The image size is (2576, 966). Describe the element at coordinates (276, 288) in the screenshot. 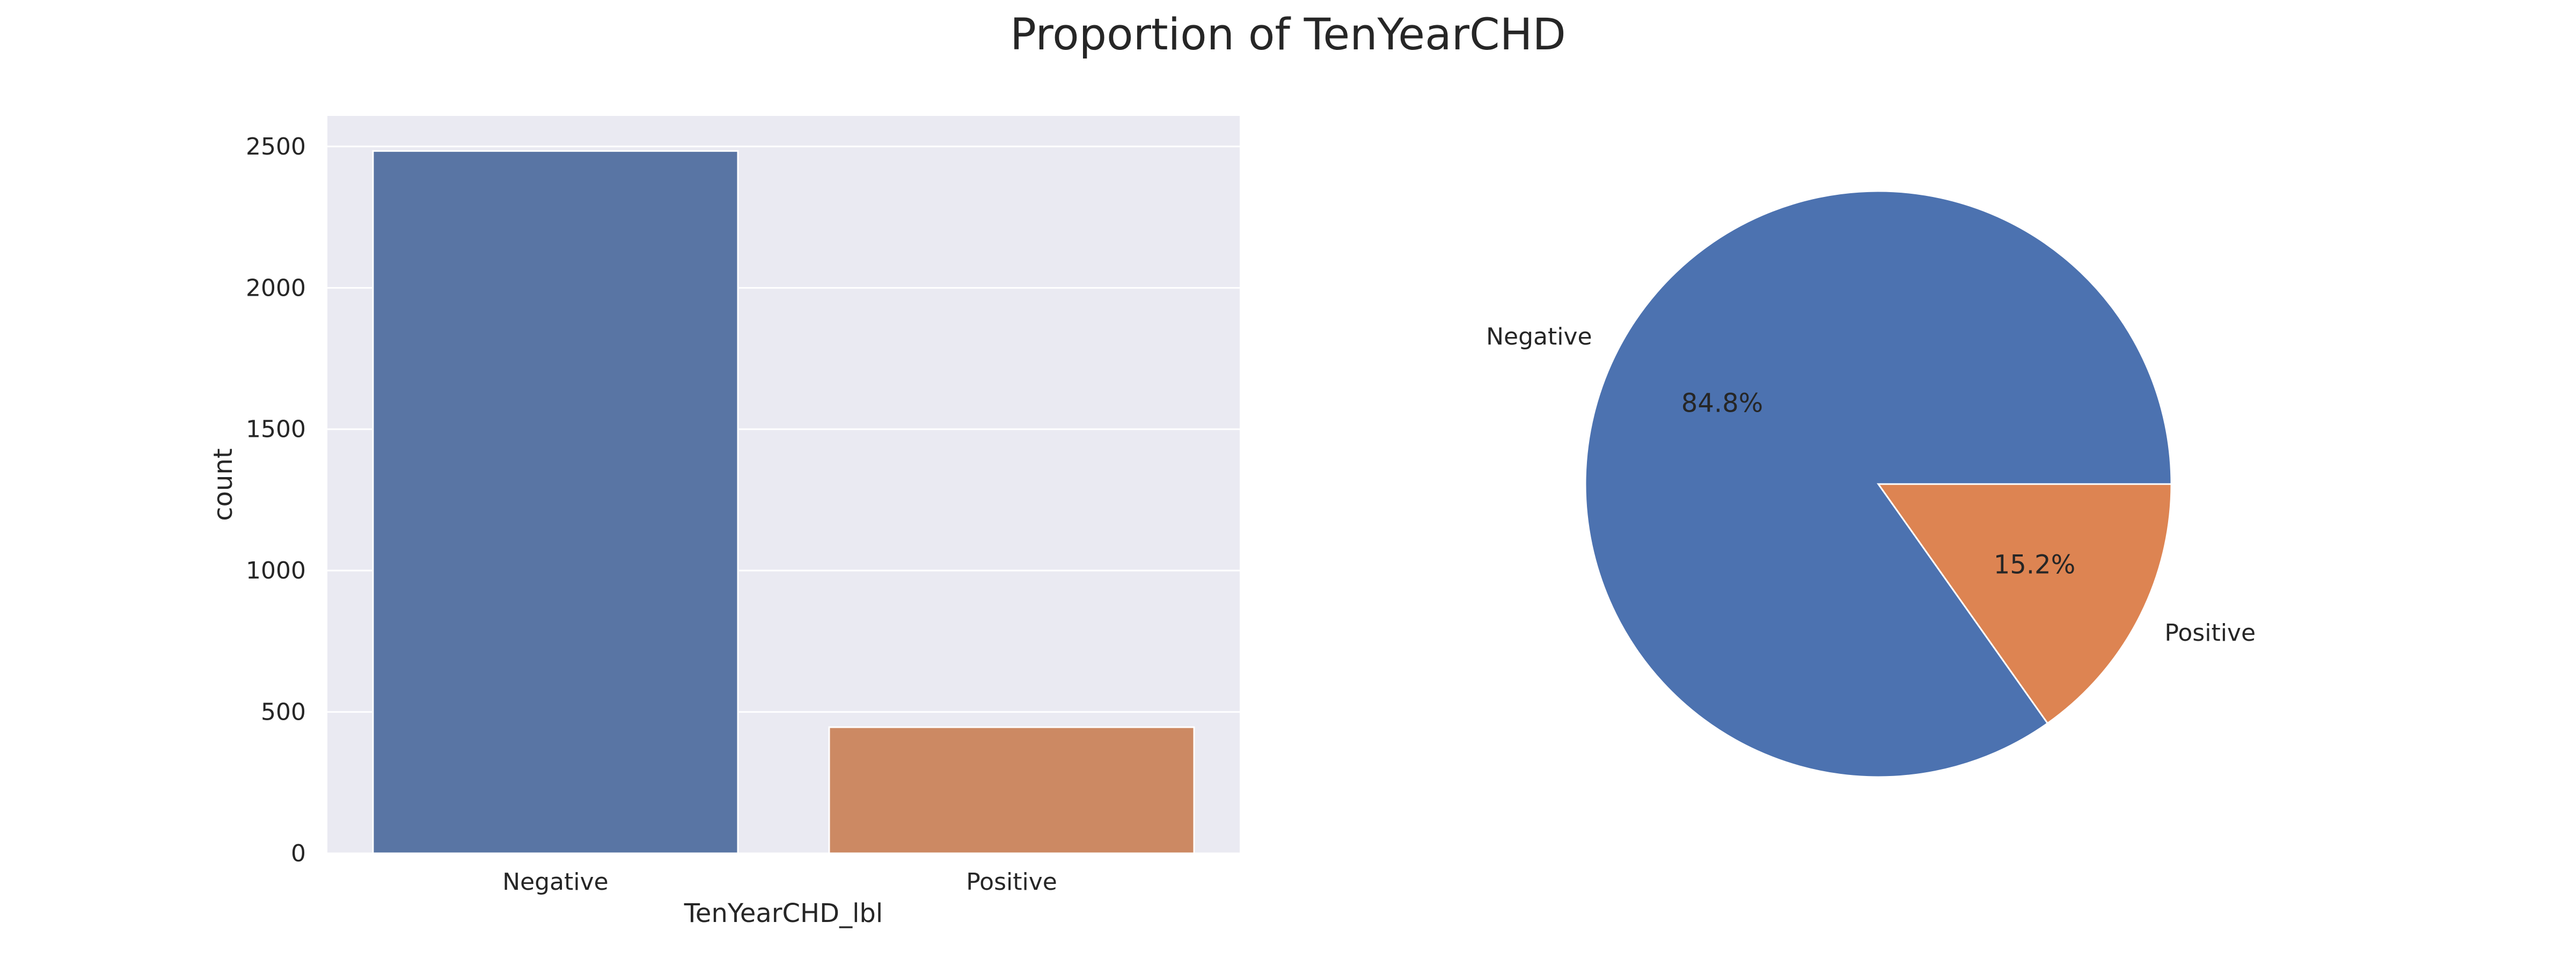

I see `y-tick-label: 2000` at that location.